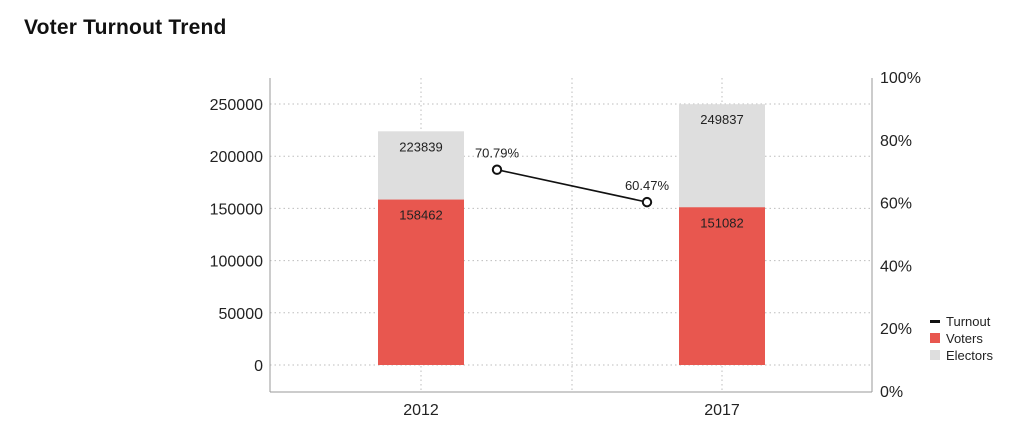  I want to click on legend-swatch-turnout, so click(935, 321).